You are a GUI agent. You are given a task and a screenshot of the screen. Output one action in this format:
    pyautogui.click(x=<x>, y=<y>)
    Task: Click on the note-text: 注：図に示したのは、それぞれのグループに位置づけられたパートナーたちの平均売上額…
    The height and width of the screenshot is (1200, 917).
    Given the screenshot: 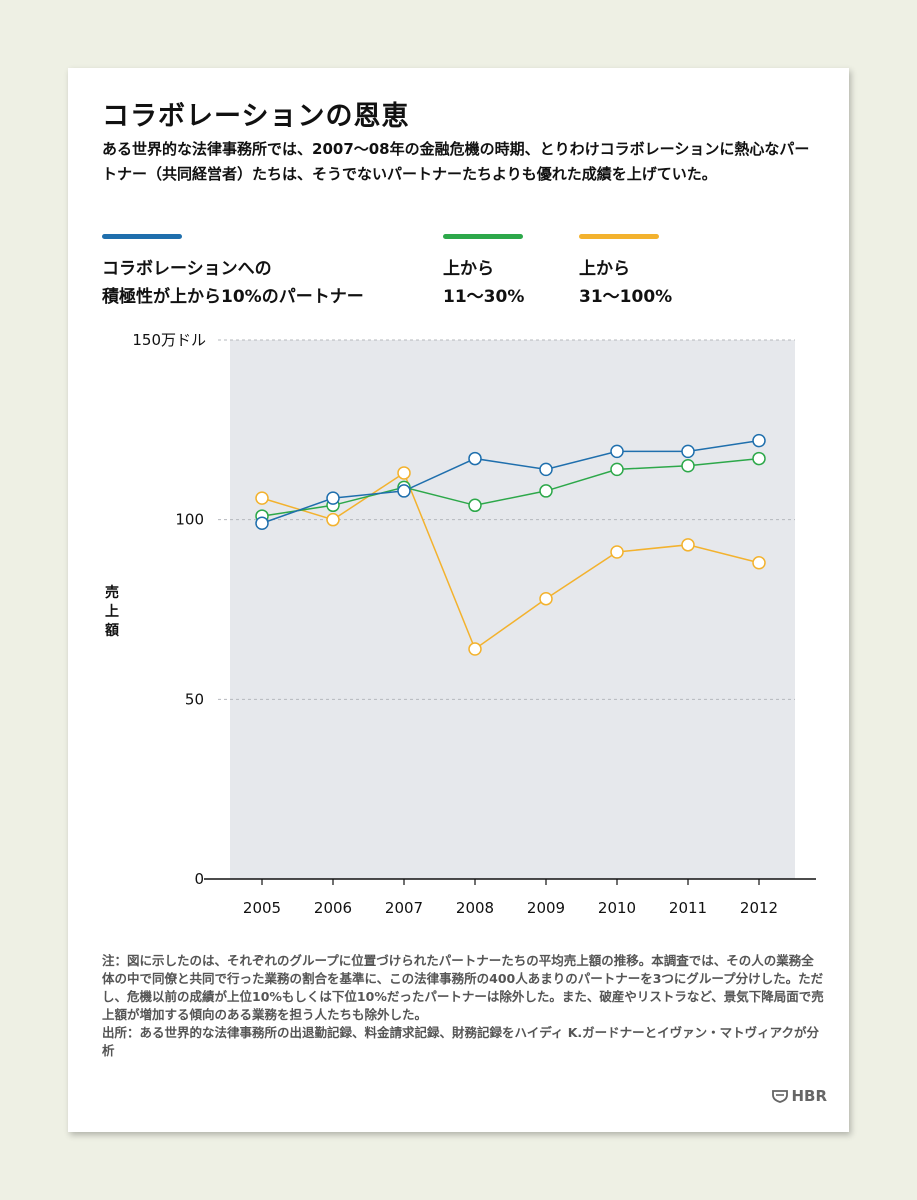 What is the action you would take?
    pyautogui.click(x=463, y=987)
    